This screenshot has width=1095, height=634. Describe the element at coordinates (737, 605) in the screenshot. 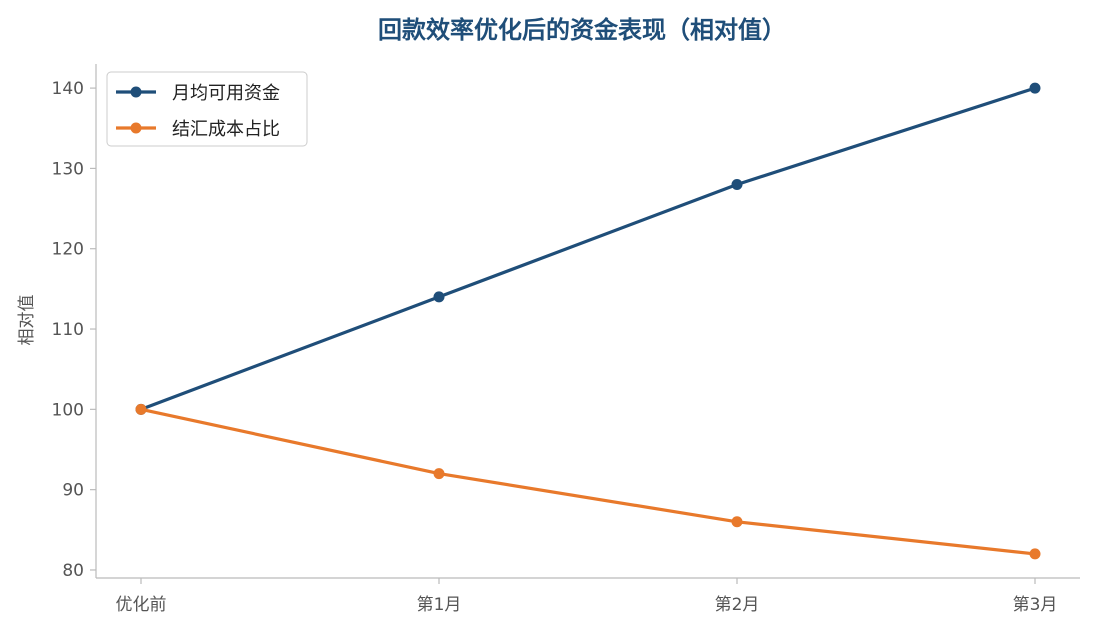

I see `x-tick-label: 第2月` at that location.